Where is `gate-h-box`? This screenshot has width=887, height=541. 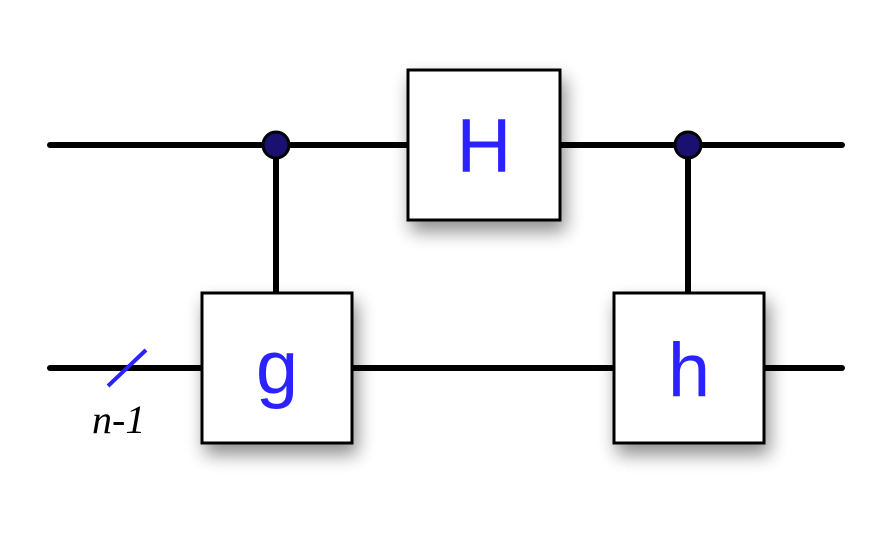
gate-h-box is located at coordinates (689, 368).